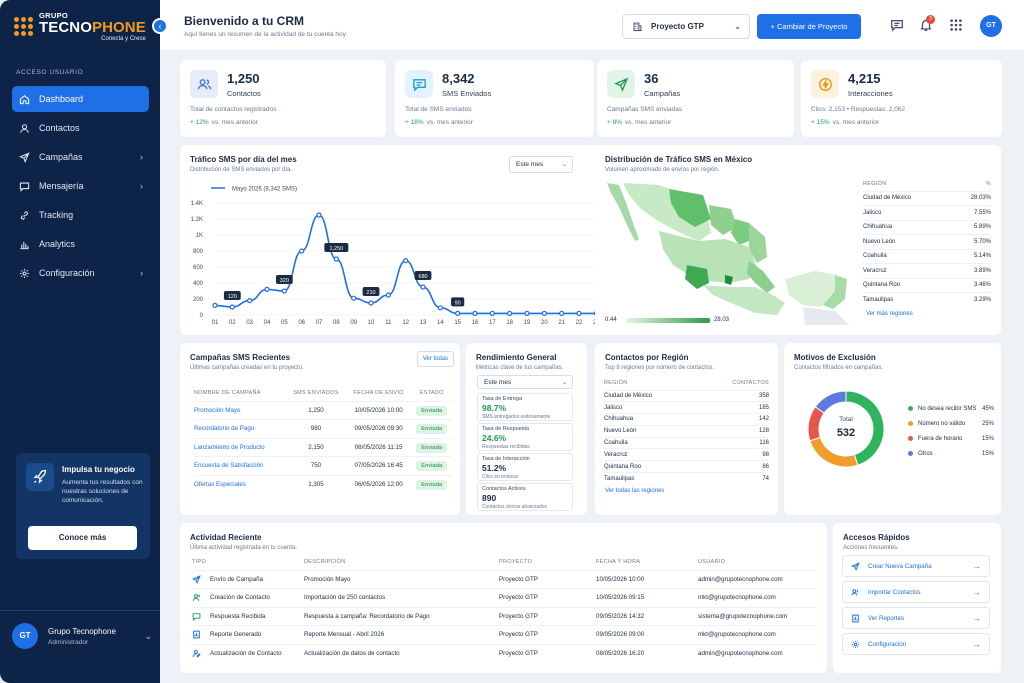 The image size is (1024, 683). Describe the element at coordinates (835, 292) in the screenshot. I see `map-region-quintana-roo` at that location.